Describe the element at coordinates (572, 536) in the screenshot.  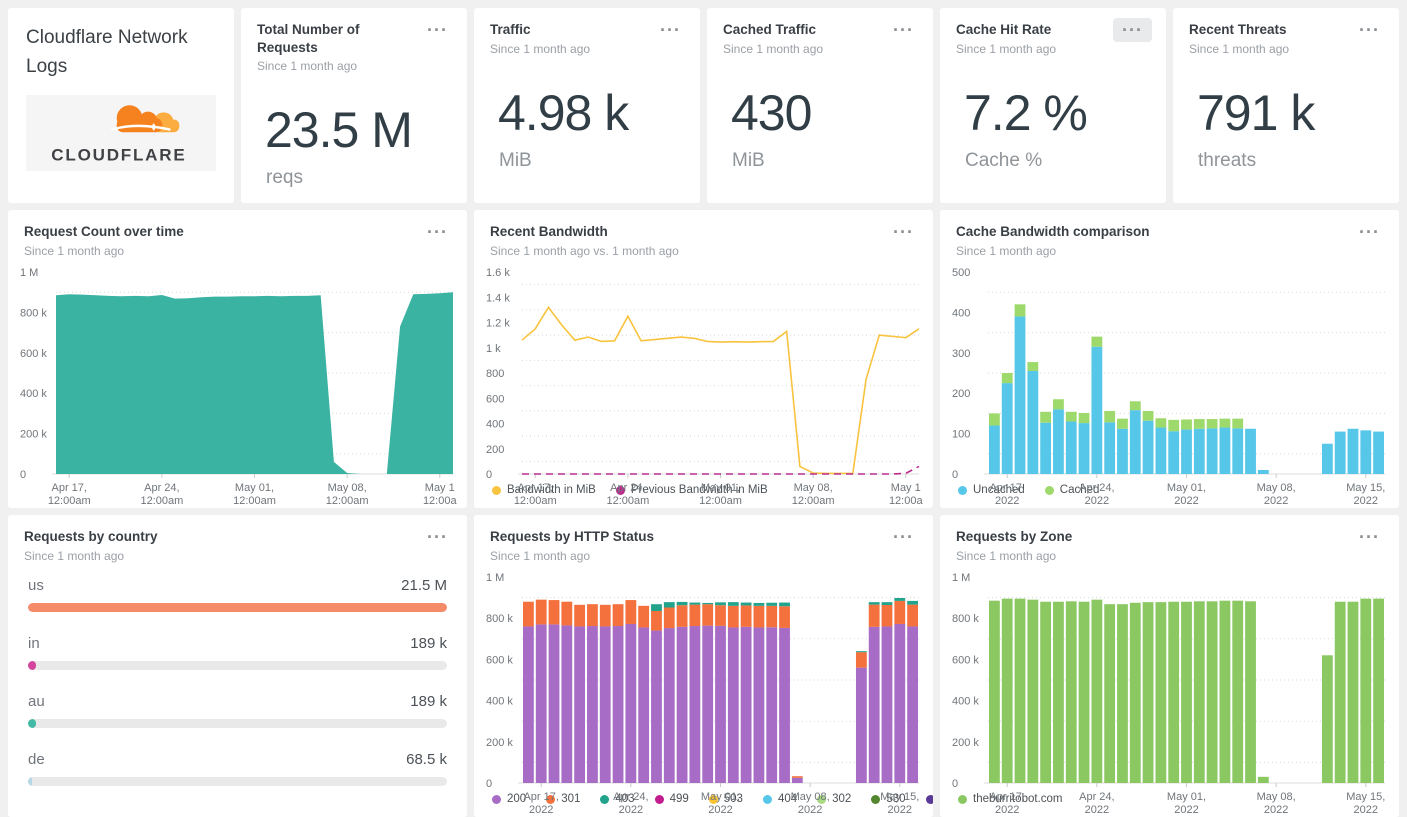
I see `panel-title: Requests by HTTP Status` at that location.